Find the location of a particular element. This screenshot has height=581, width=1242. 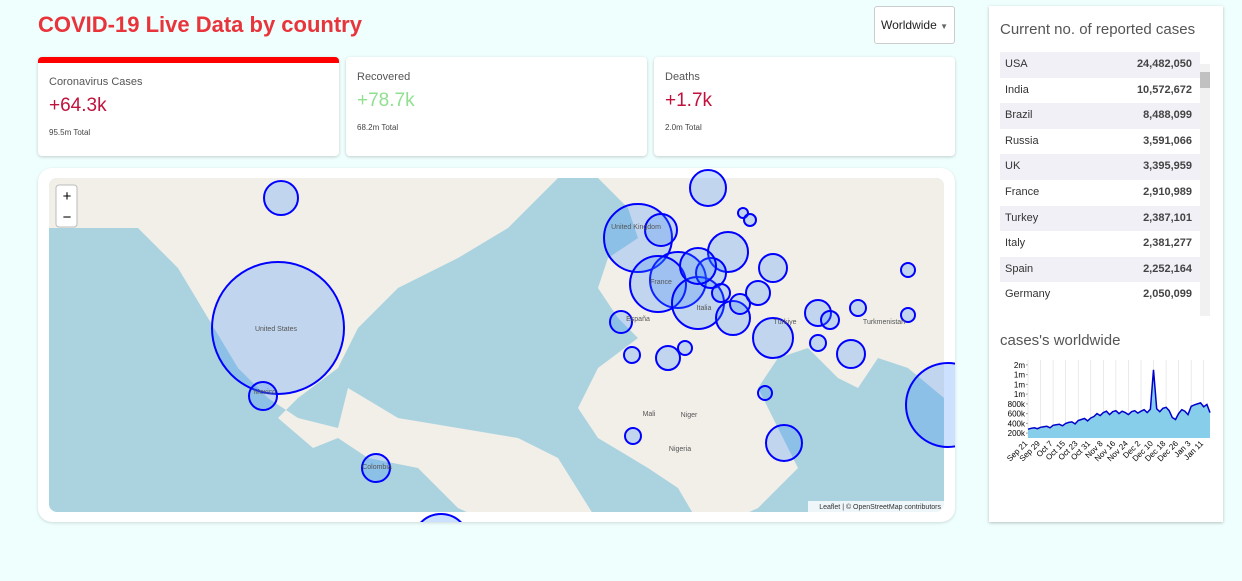

zoom-in: + is located at coordinates (67, 196).